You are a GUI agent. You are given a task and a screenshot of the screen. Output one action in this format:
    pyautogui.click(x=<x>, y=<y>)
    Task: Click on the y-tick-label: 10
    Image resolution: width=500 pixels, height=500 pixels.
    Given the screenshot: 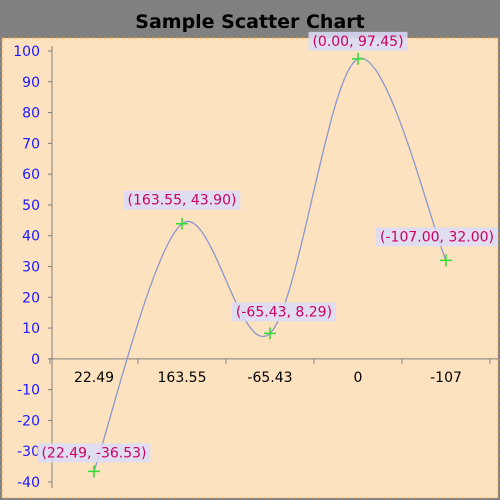 What is the action you would take?
    pyautogui.click(x=31, y=329)
    